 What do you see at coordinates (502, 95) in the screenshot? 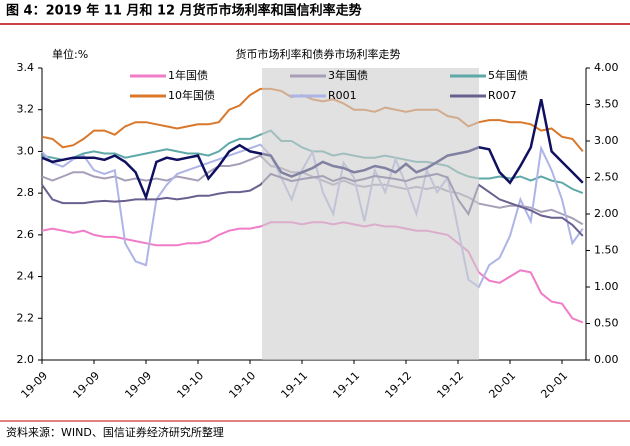
I see `legend-label: R007` at bounding box center [502, 95].